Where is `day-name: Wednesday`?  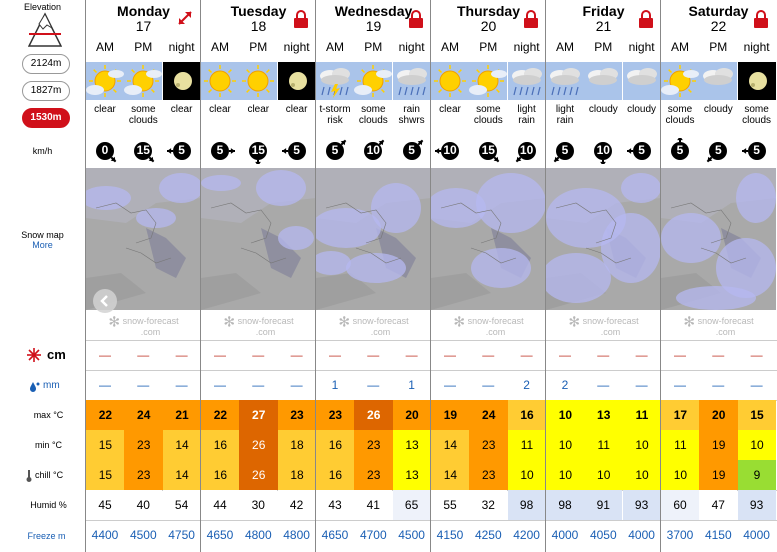
day-name: Wednesday is located at coordinates (373, 11).